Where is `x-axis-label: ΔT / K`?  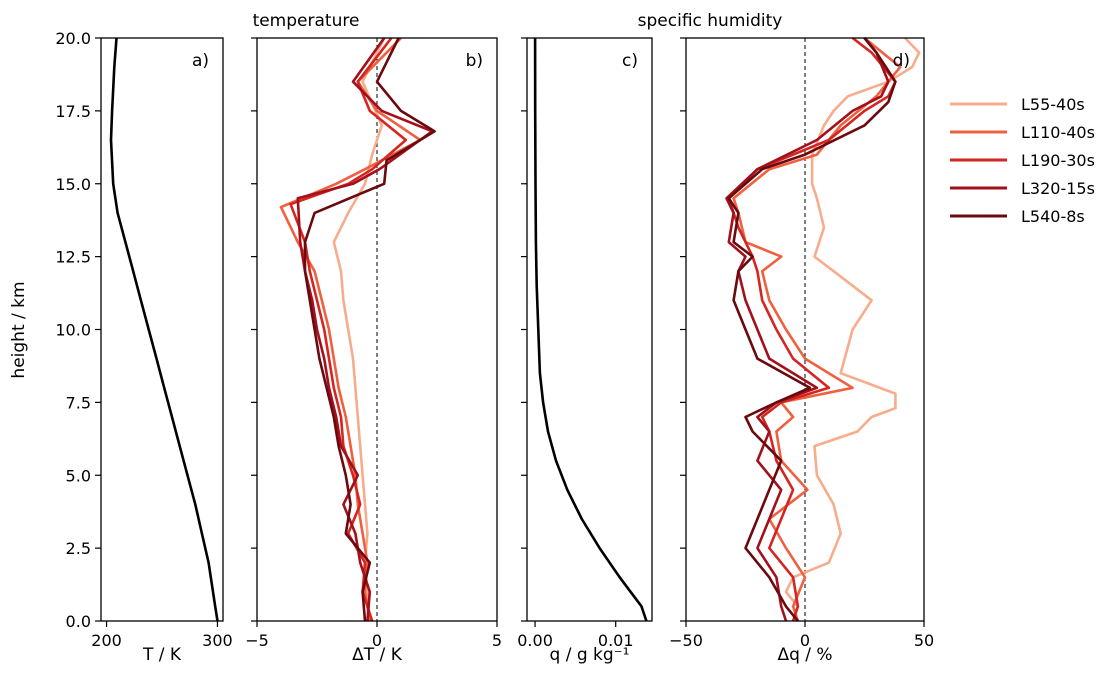 x-axis-label: ΔT / K is located at coordinates (377, 655).